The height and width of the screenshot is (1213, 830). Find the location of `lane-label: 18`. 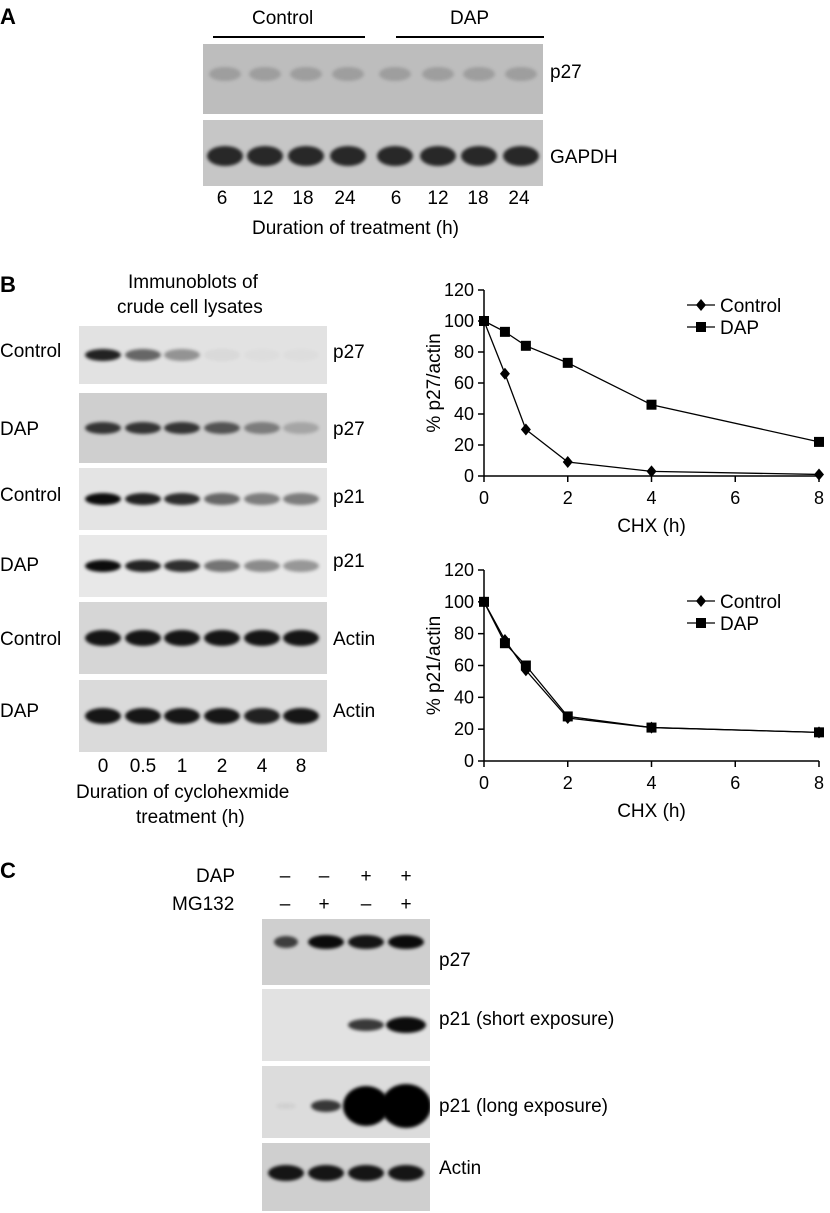

lane-label: 18 is located at coordinates (303, 198).